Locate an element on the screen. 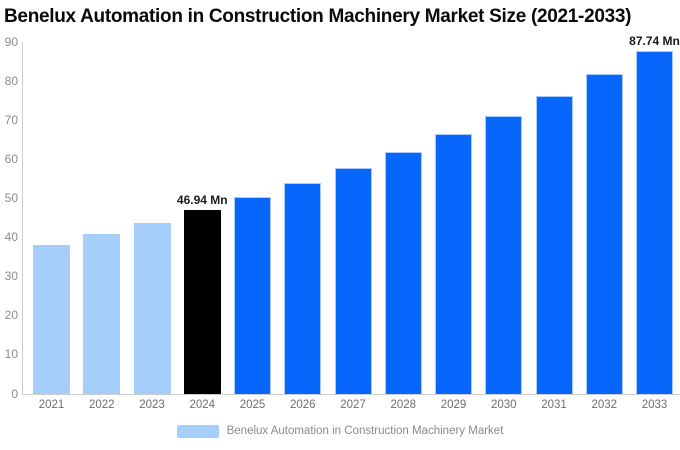 The height and width of the screenshot is (450, 680). bar-2022 is located at coordinates (102, 314).